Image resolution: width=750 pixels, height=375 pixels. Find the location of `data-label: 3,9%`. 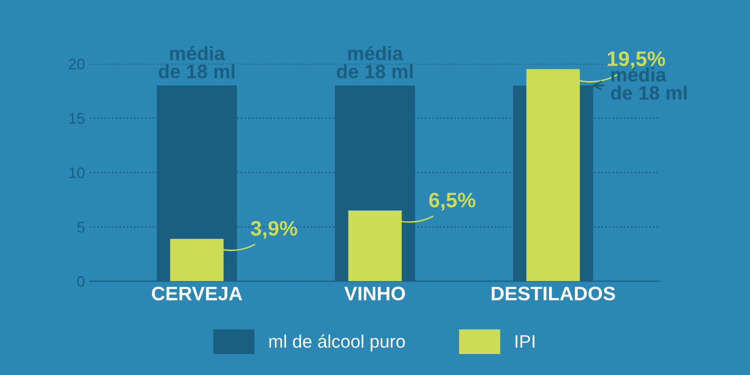

data-label: 3,9% is located at coordinates (274, 229).